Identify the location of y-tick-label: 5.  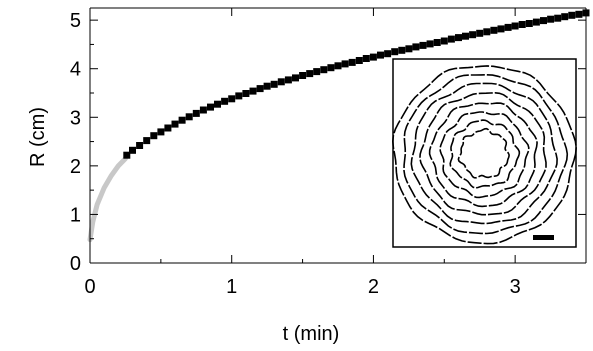
(75, 21).